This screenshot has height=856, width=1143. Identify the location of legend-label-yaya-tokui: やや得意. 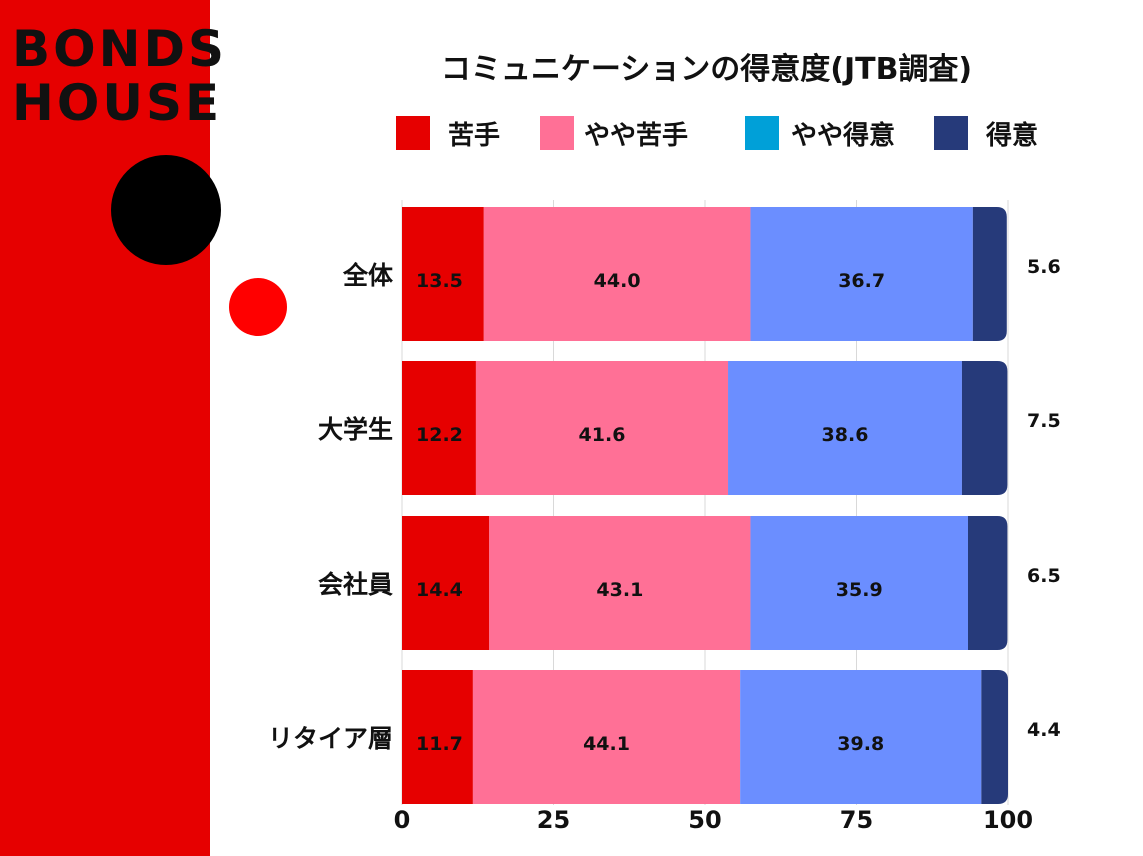
(843, 135).